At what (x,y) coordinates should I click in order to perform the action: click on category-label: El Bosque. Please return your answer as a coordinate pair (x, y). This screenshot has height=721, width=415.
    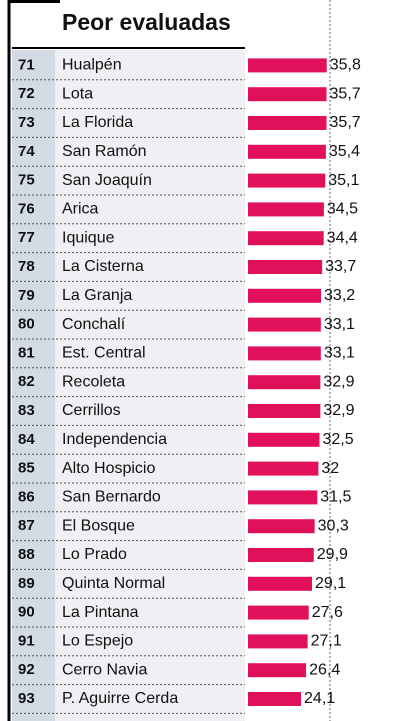
    Looking at the image, I should click on (98, 525).